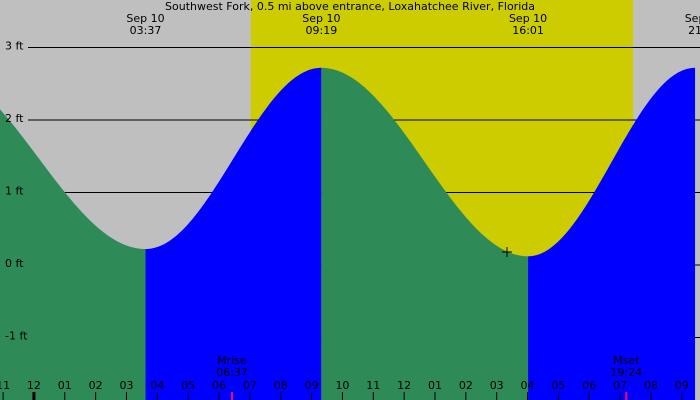 This screenshot has width=700, height=400. I want to click on moon-time: 06:37, so click(232, 372).